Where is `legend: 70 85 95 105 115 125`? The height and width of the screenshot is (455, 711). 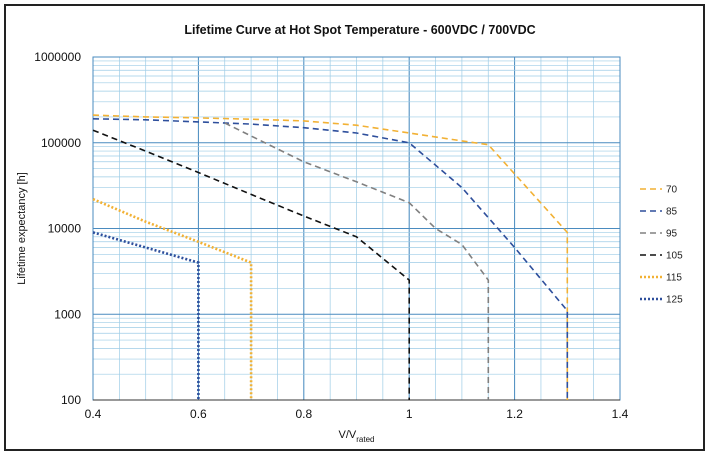
legend: 70 85 95 105 115 125 is located at coordinates (661, 245).